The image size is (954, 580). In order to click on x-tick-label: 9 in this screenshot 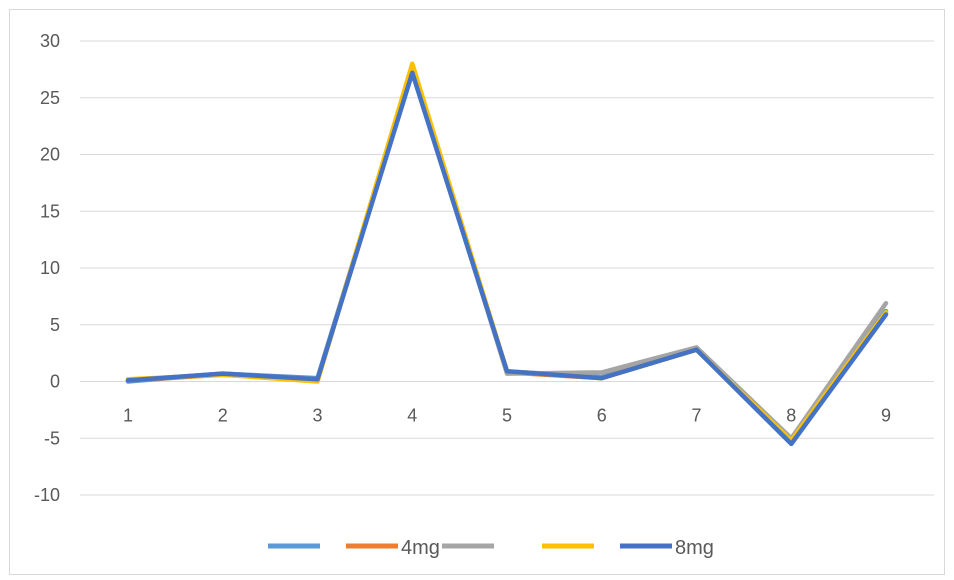, I will do `click(886, 416)`.